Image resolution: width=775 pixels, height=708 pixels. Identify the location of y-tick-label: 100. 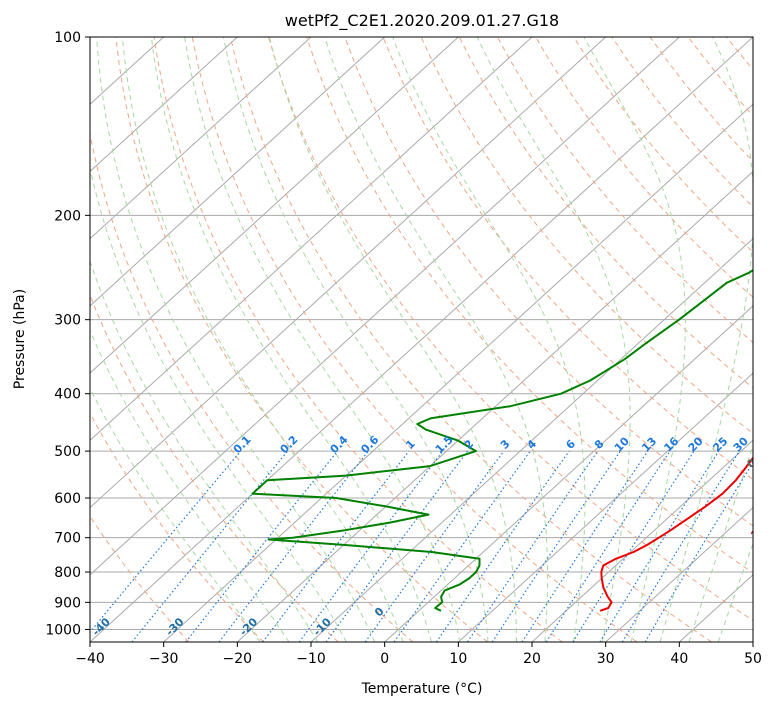
(67, 38).